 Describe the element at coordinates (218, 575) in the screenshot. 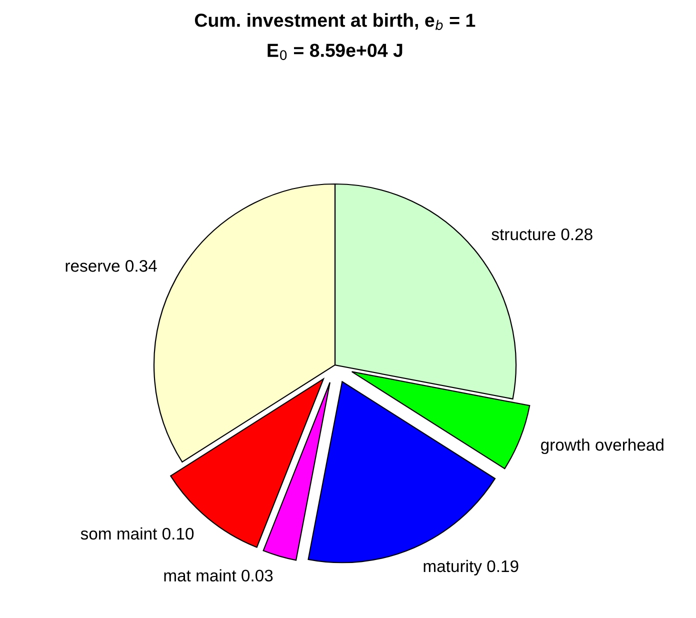

I see `slice-label: mat maint 0.03` at that location.